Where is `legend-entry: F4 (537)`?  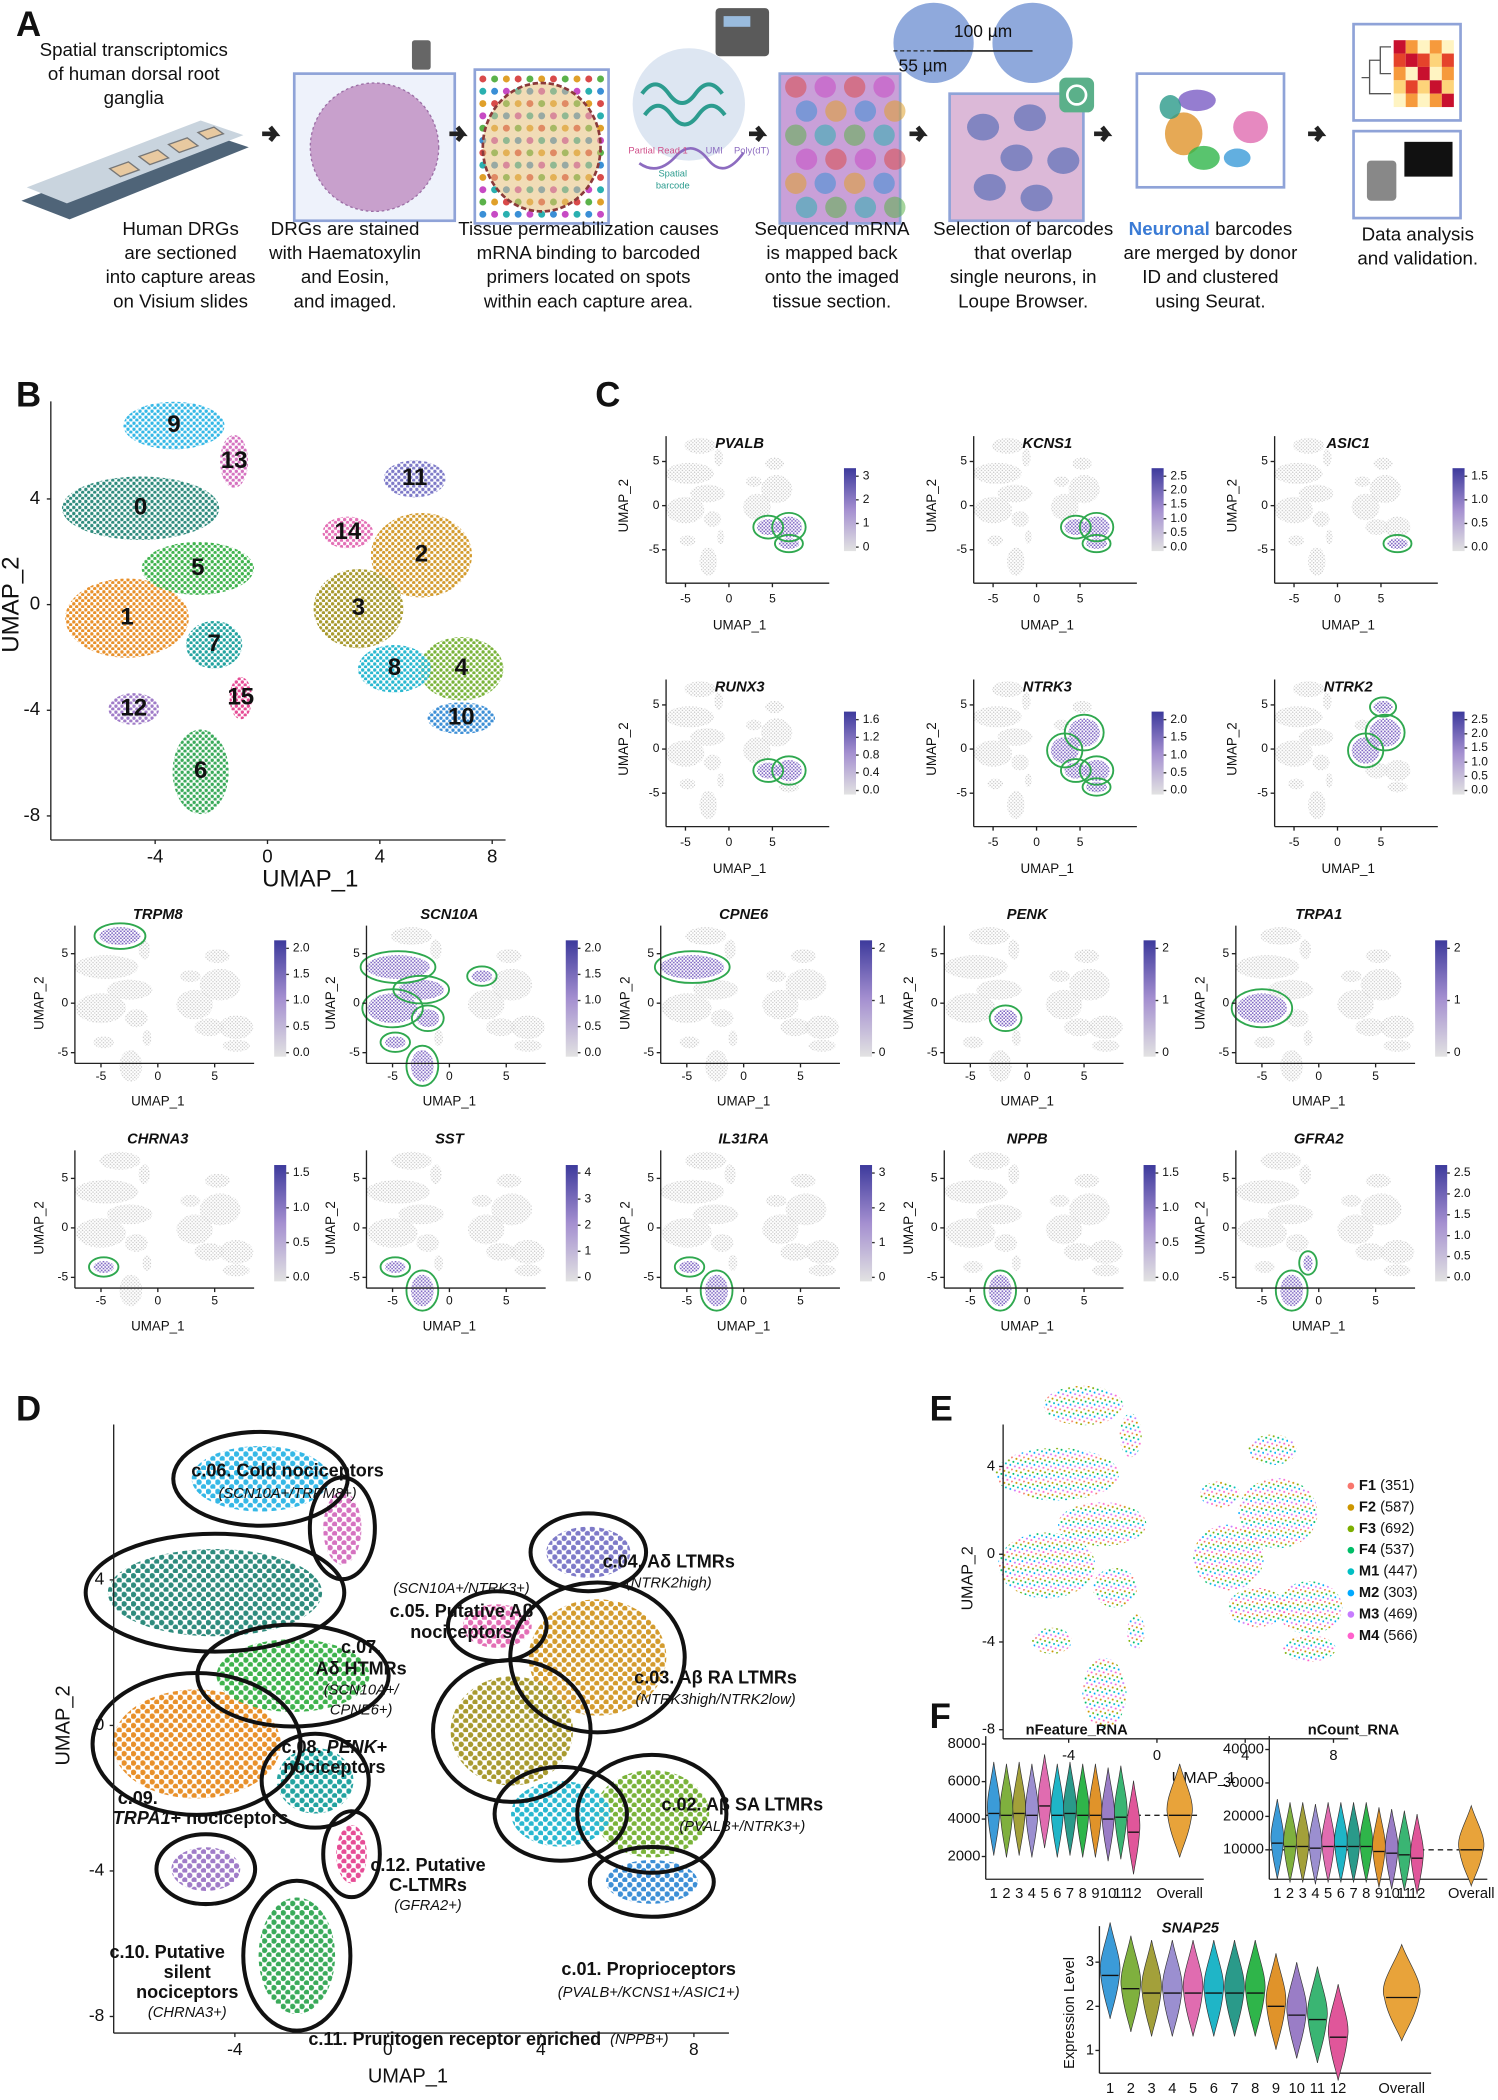 legend-entry: F4 (537) is located at coordinates (1387, 1550).